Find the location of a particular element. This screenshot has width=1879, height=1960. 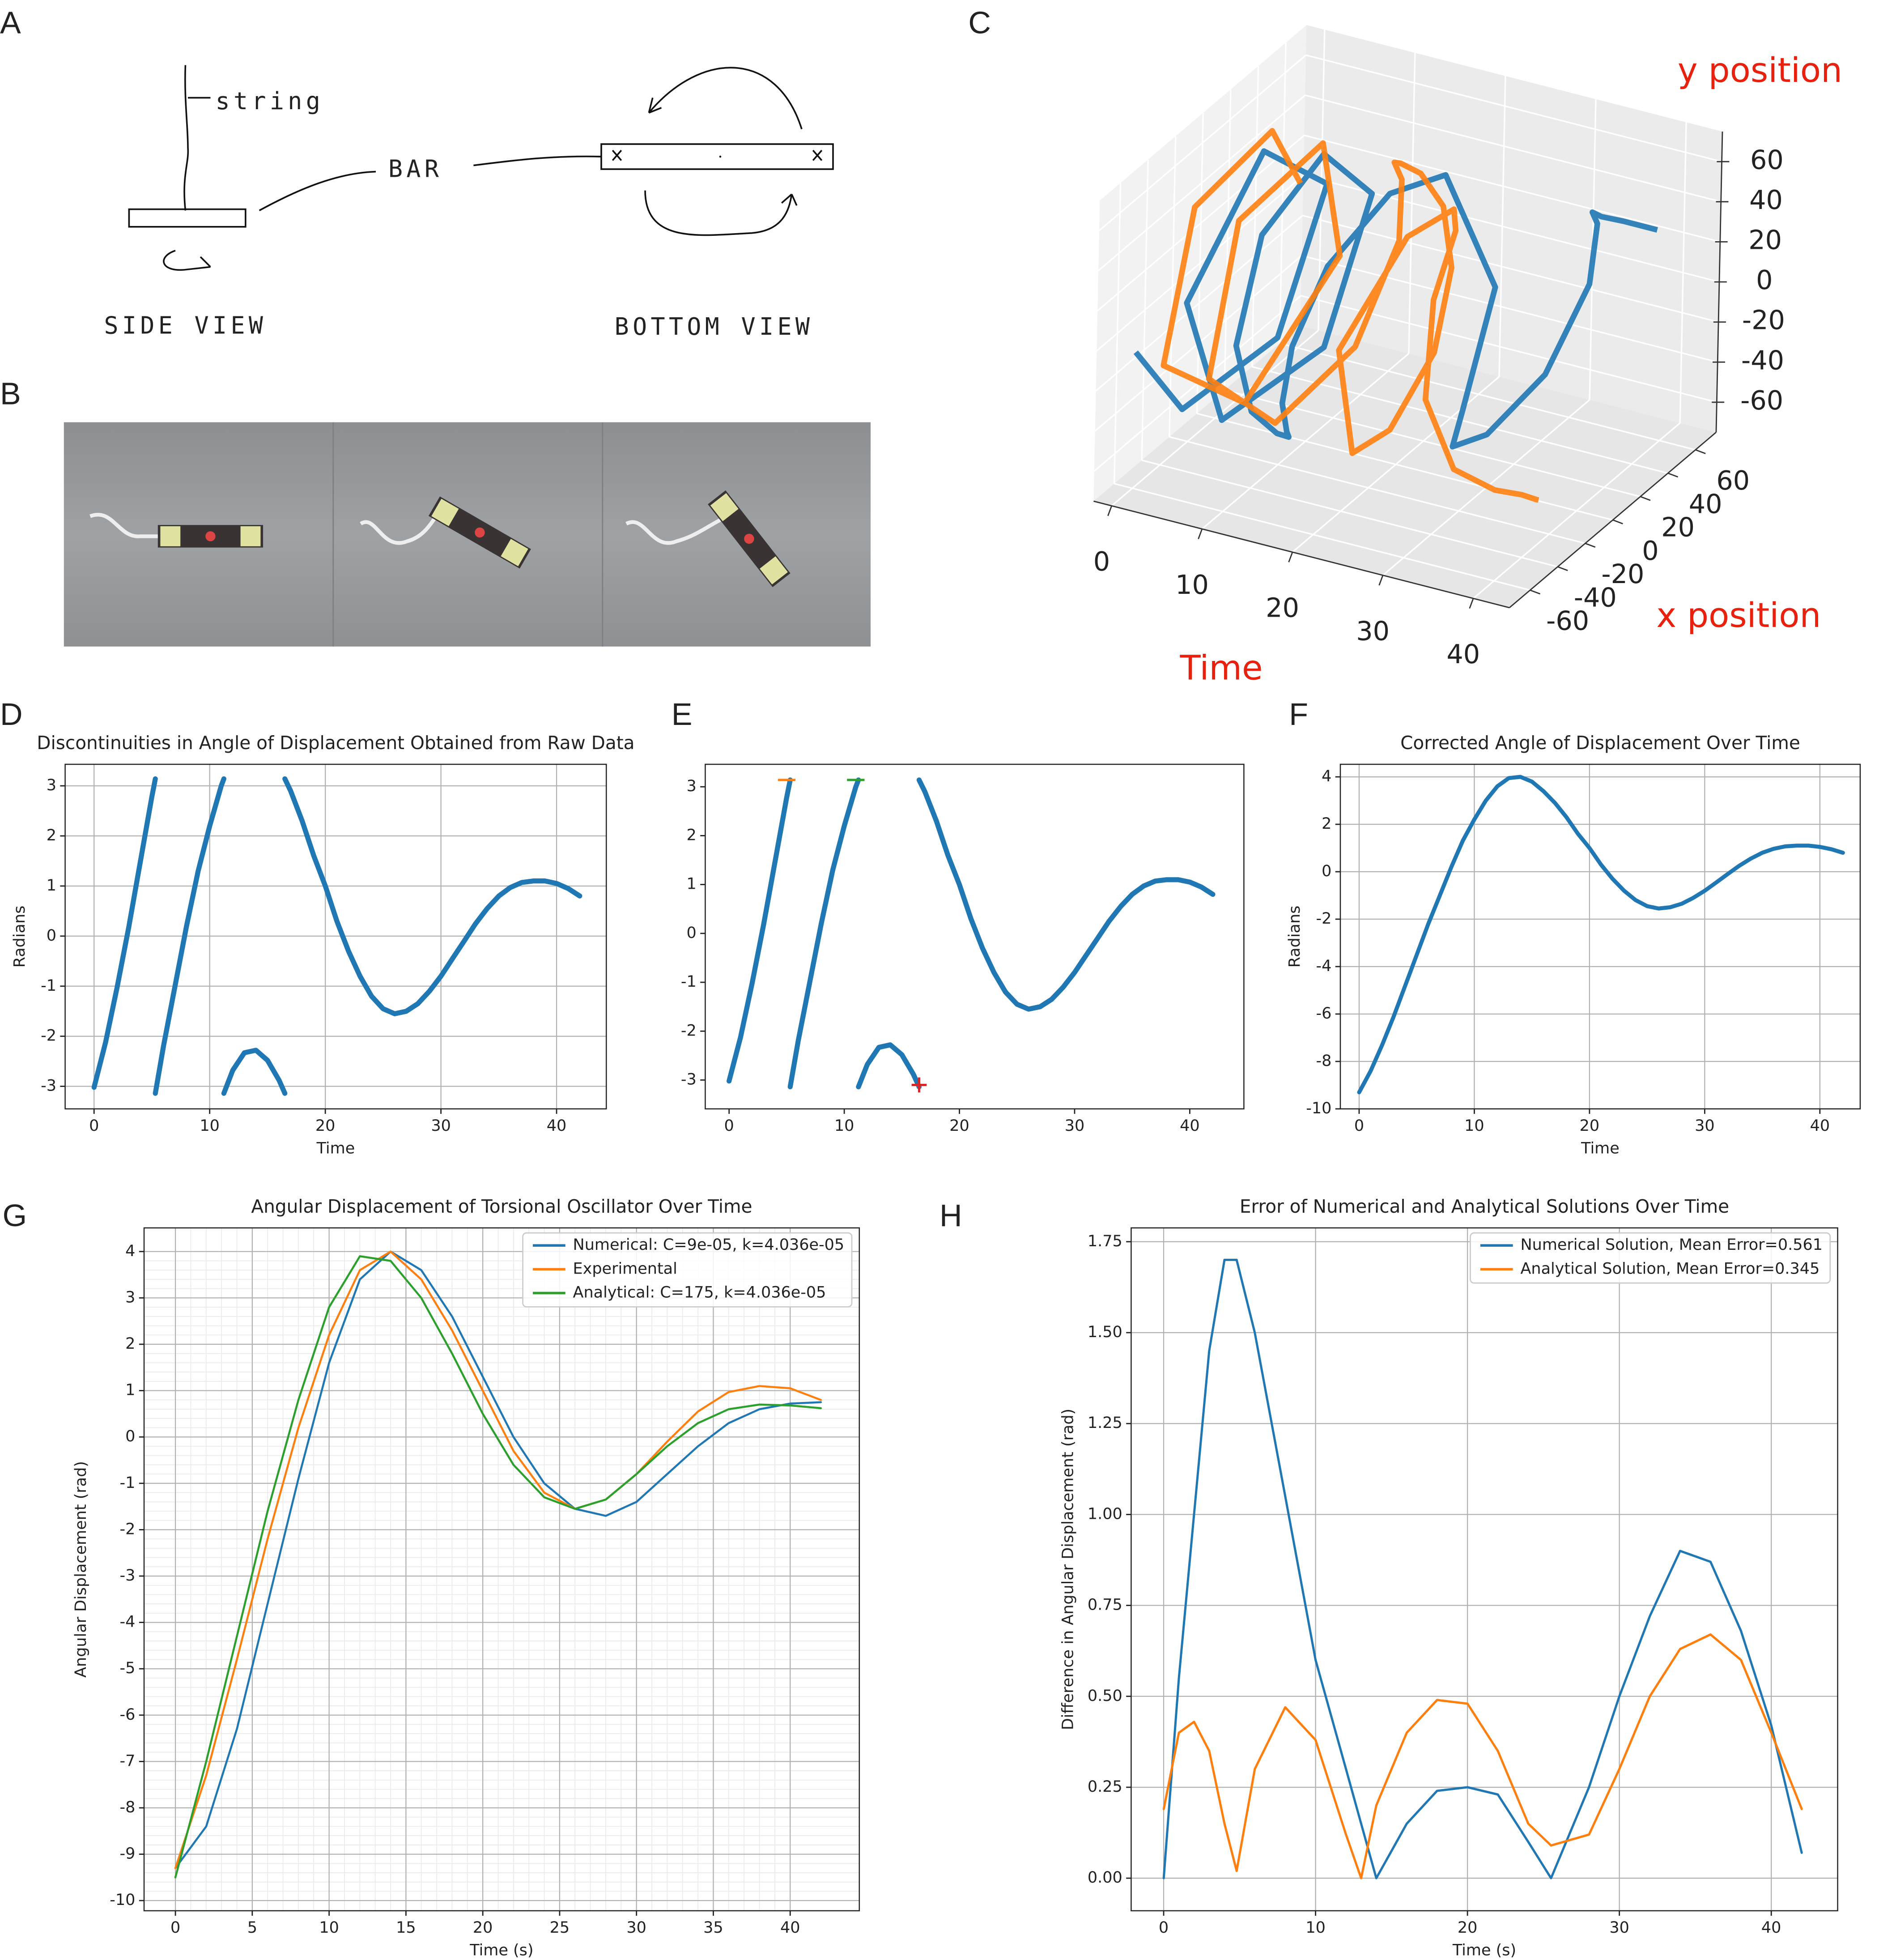

panel-label: G is located at coordinates (15, 1215).